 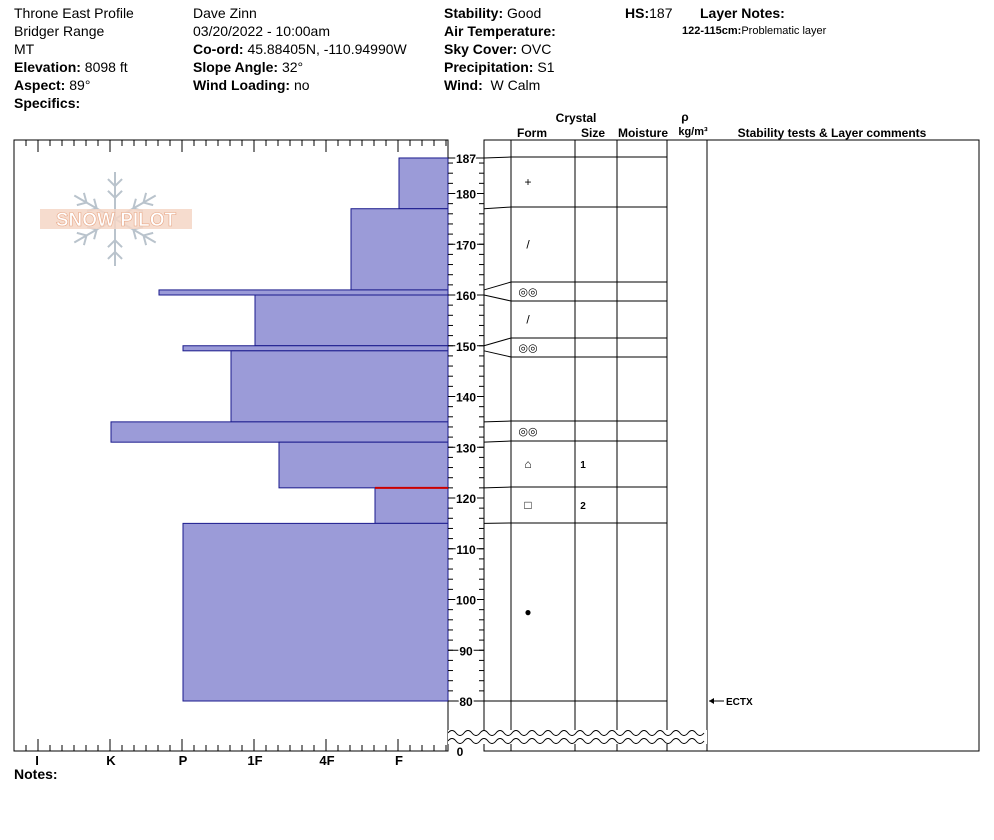 What do you see at coordinates (466, 159) in the screenshot?
I see `height-label-187: 187` at bounding box center [466, 159].